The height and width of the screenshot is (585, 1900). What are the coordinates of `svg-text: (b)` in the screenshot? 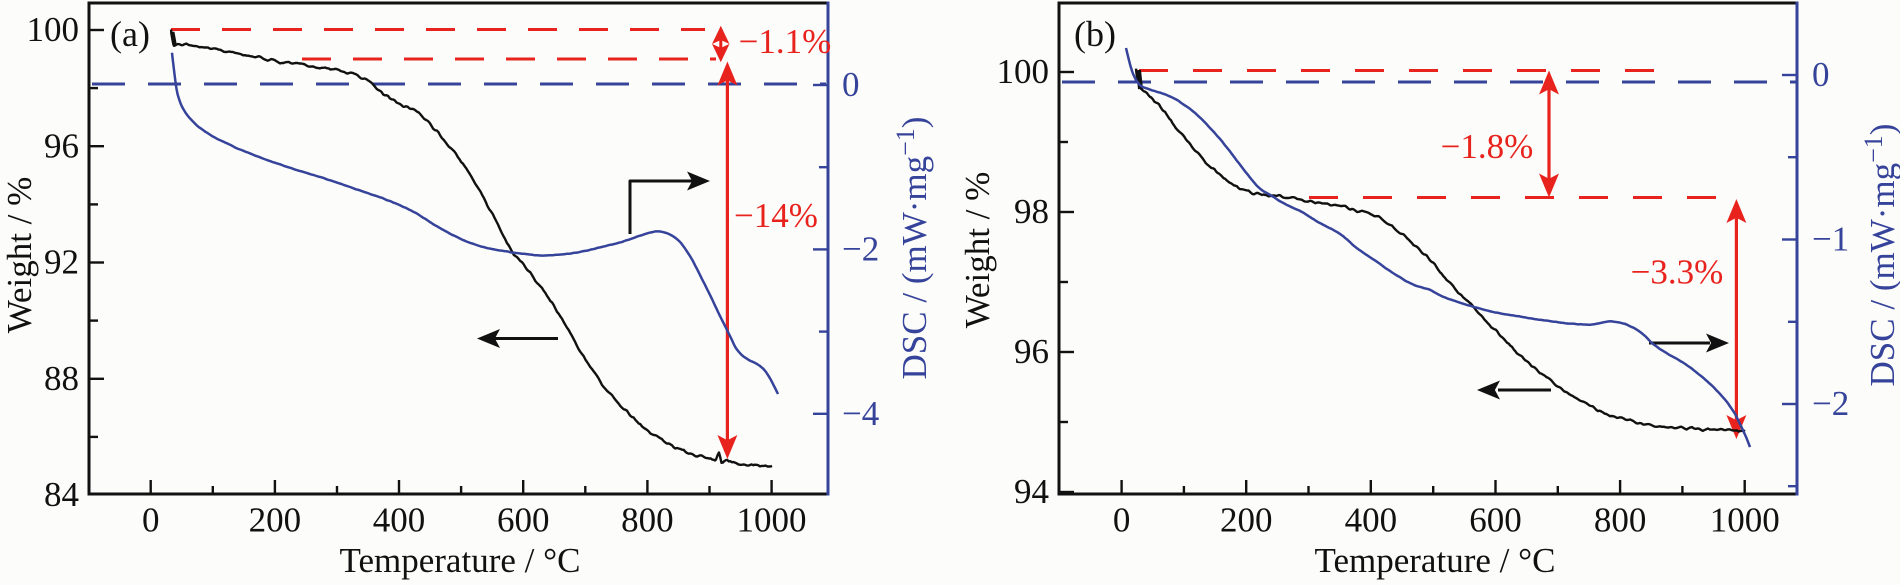 It's located at (1095, 34).